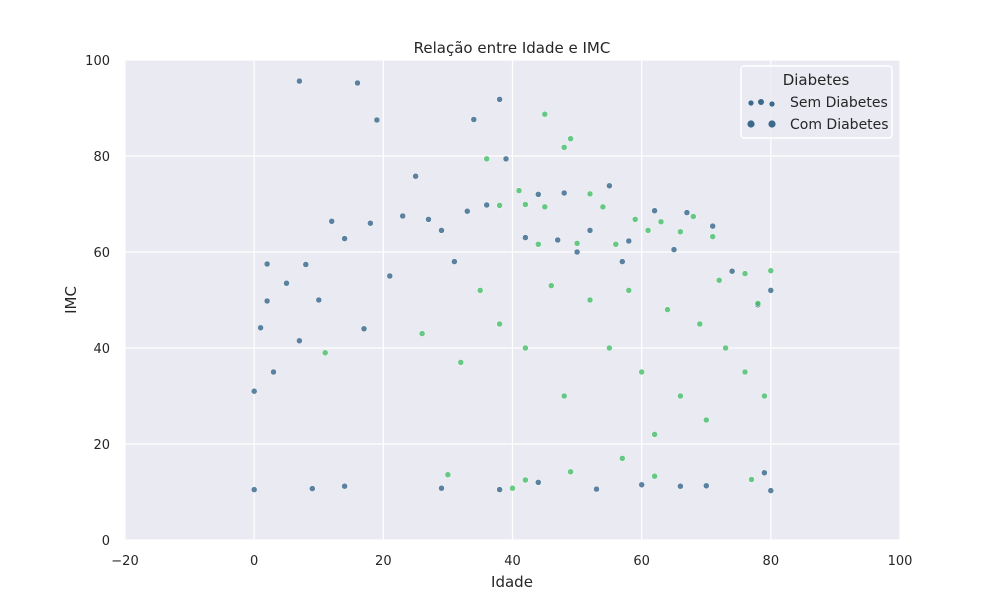  What do you see at coordinates (816, 80) in the screenshot?
I see `legend-title: Diabetes` at bounding box center [816, 80].